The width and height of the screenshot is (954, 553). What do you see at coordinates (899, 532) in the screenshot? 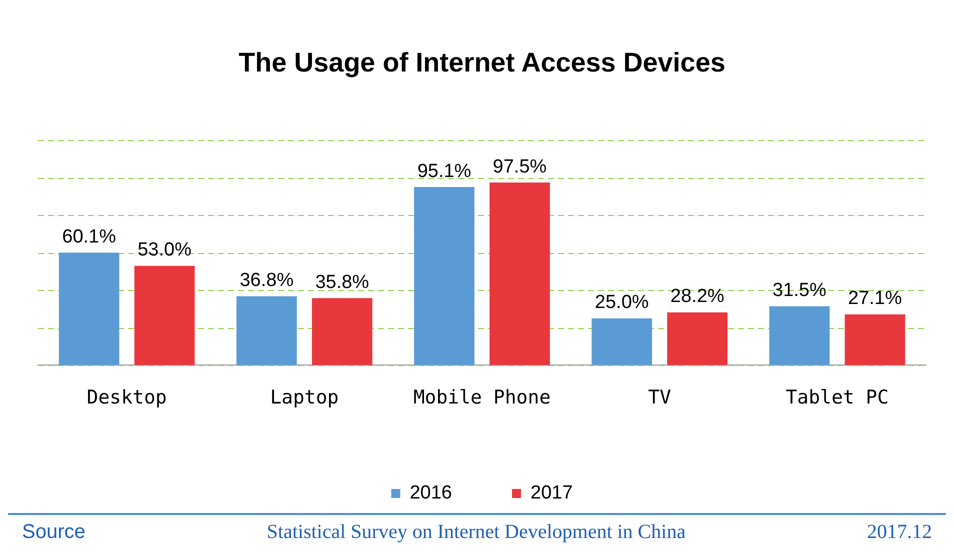
I see `text: 2017.12` at bounding box center [899, 532].